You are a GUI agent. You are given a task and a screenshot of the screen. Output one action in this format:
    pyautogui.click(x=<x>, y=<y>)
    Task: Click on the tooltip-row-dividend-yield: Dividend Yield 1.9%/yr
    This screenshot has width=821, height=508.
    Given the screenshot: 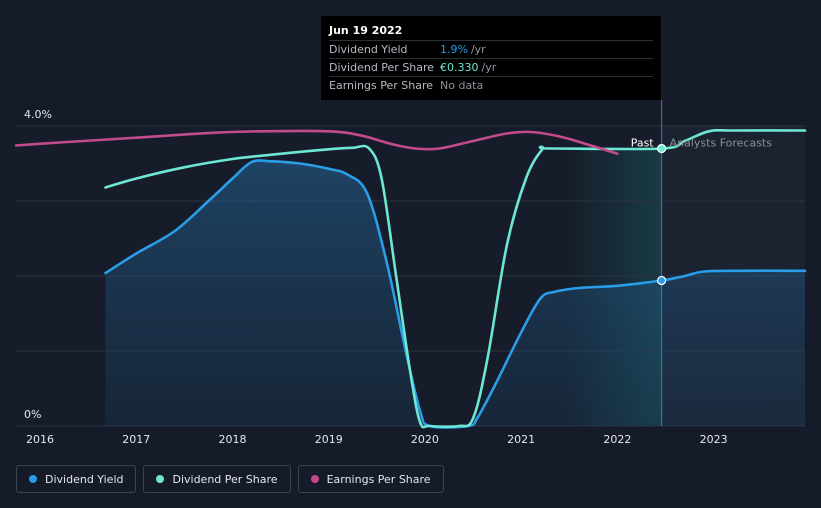 What is the action you would take?
    pyautogui.click(x=491, y=49)
    